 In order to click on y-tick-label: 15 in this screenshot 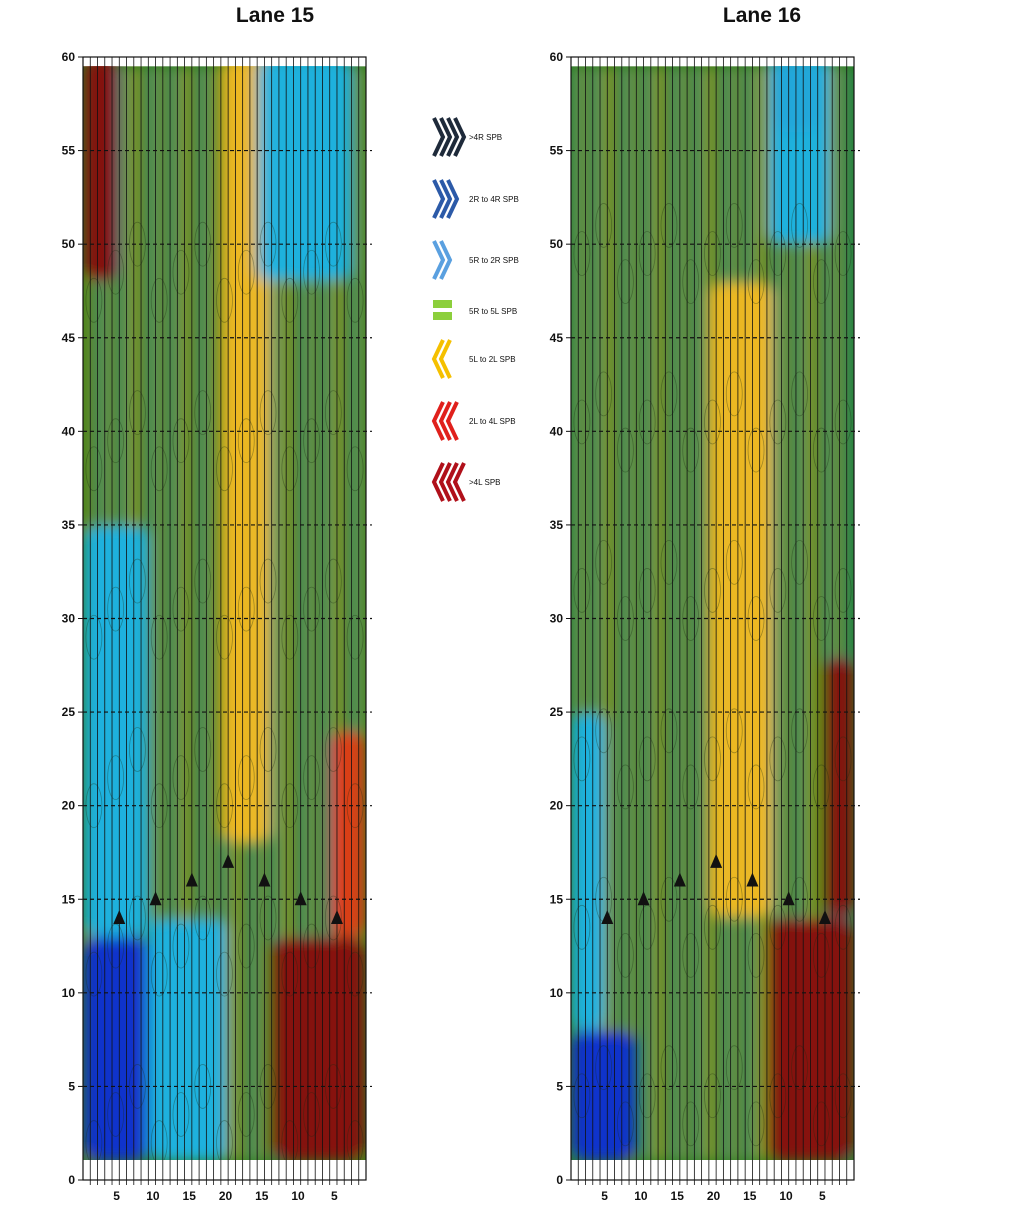, I will do `click(557, 899)`.